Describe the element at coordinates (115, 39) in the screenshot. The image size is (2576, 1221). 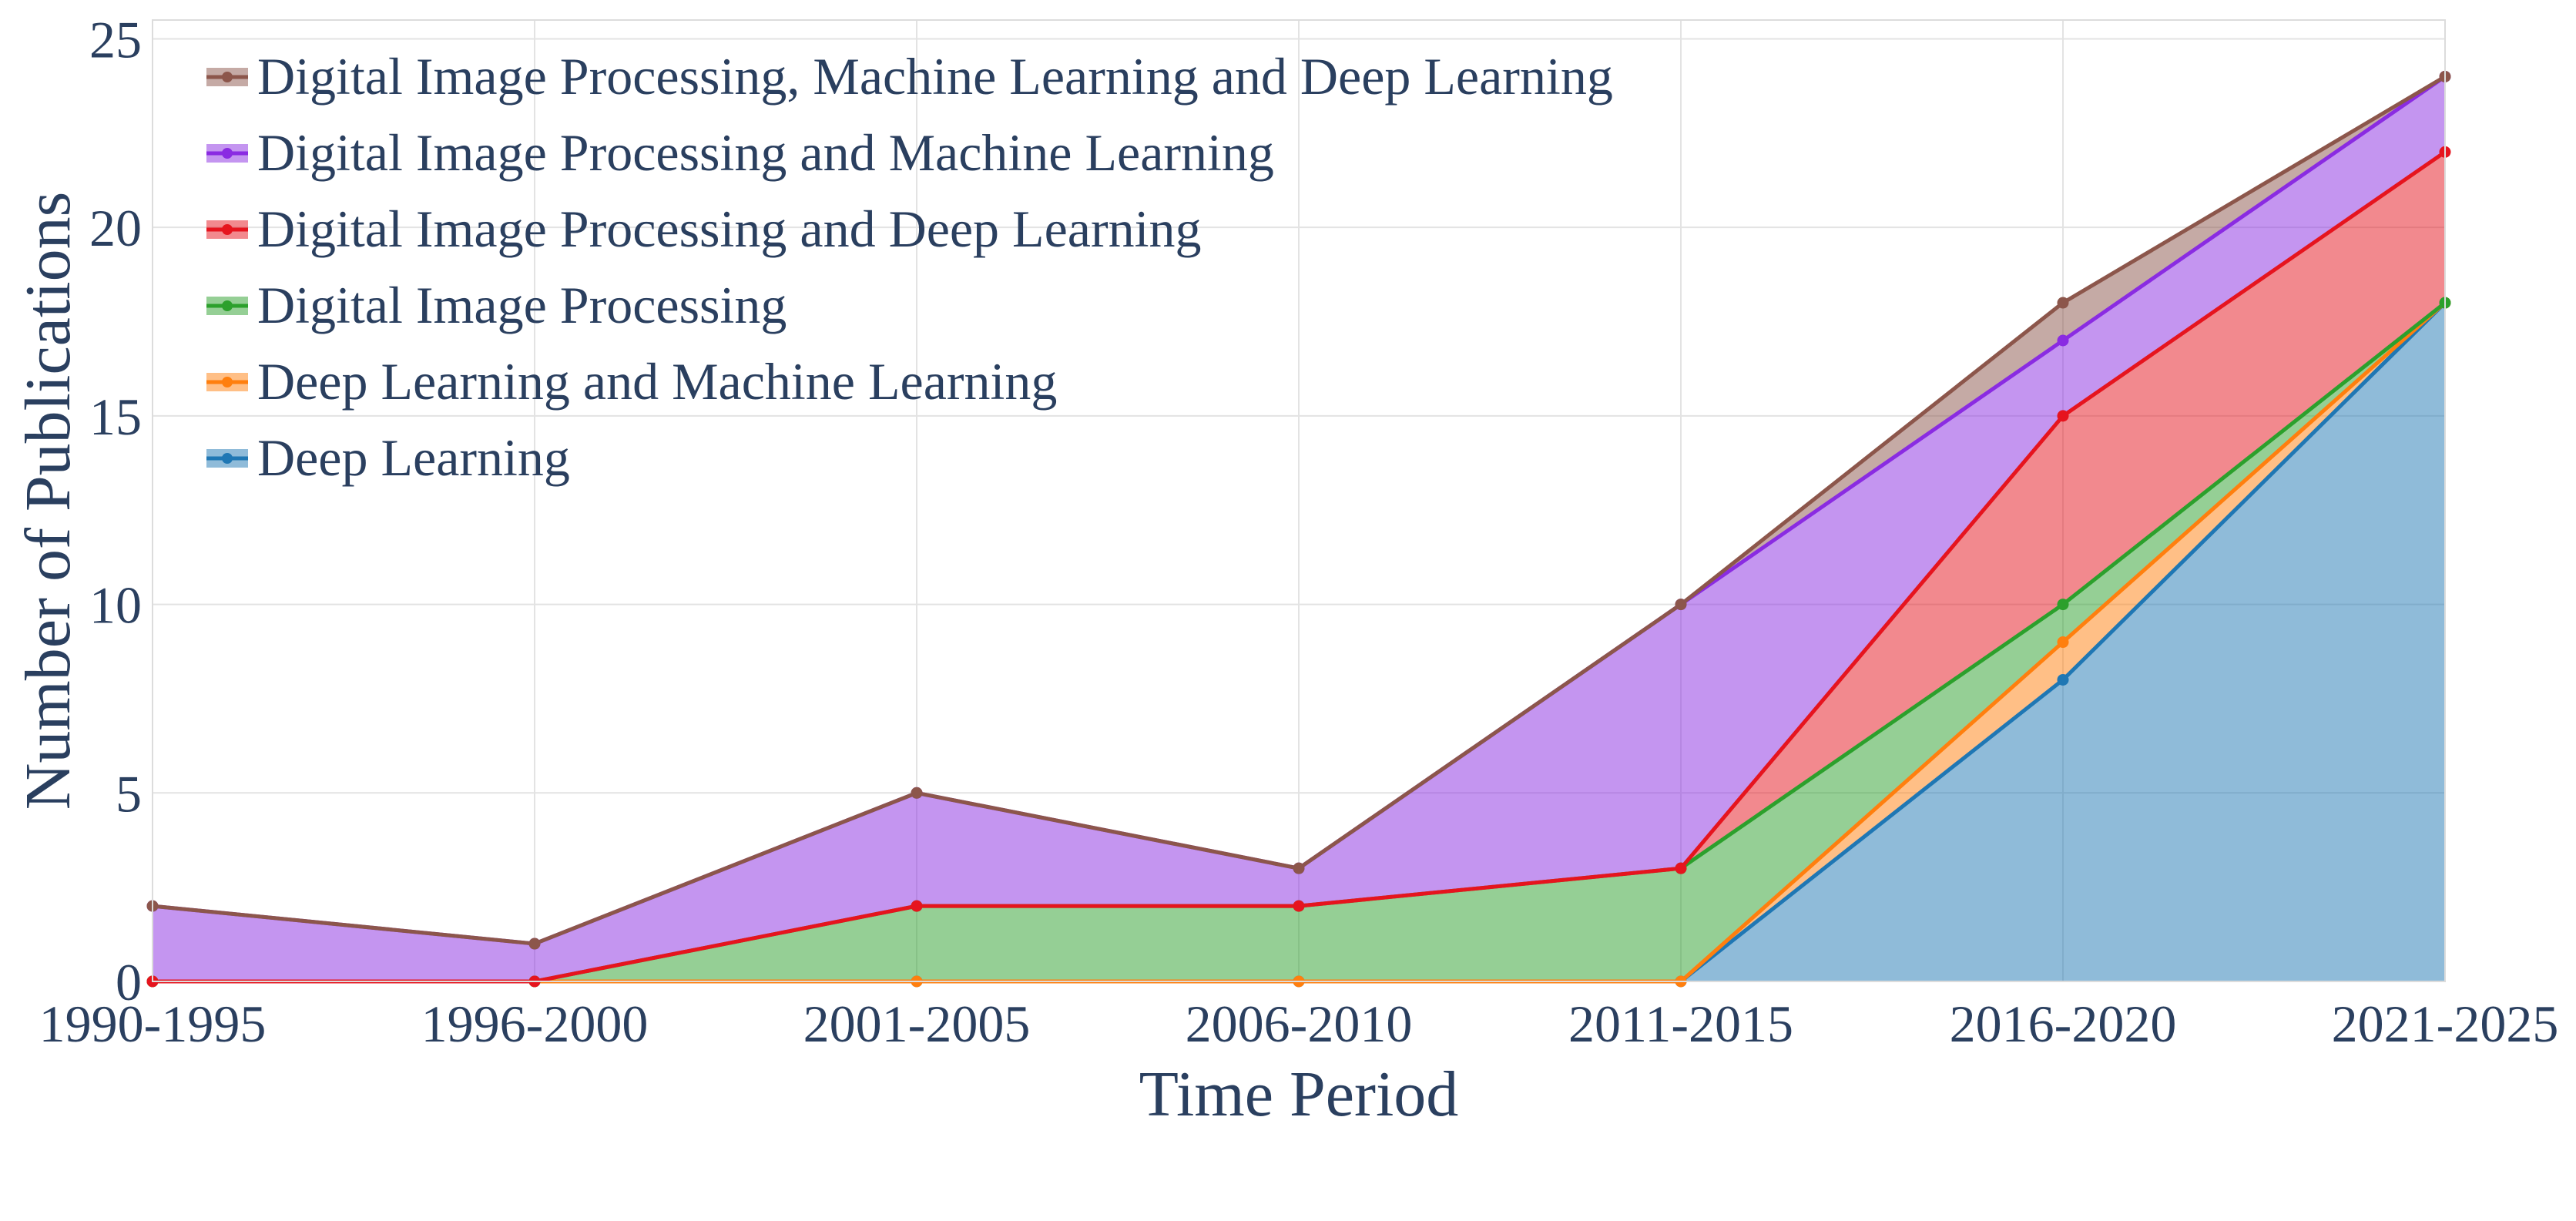
I see `y-tick-label: 25` at that location.